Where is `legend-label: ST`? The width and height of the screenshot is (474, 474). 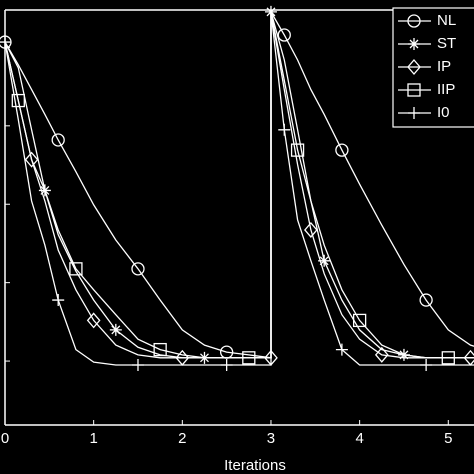 legend-label: ST is located at coordinates (446, 43).